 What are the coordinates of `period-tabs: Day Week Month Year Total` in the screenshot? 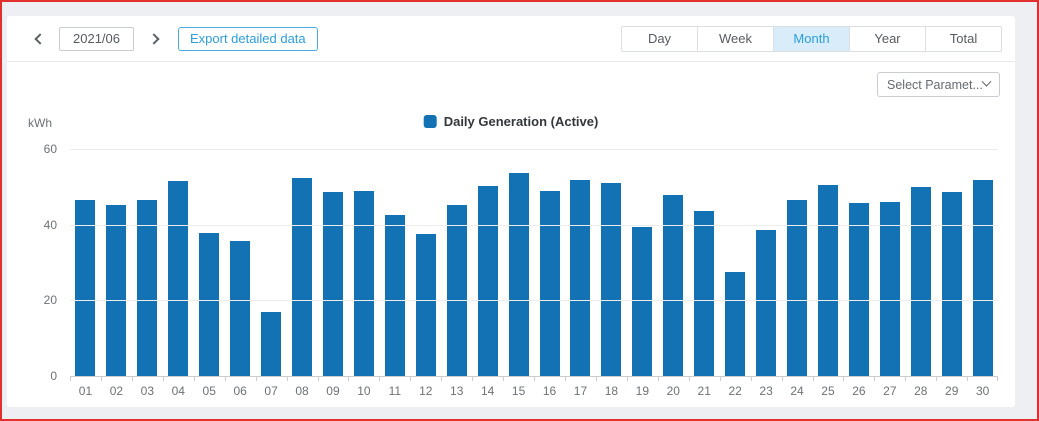 It's located at (811, 38).